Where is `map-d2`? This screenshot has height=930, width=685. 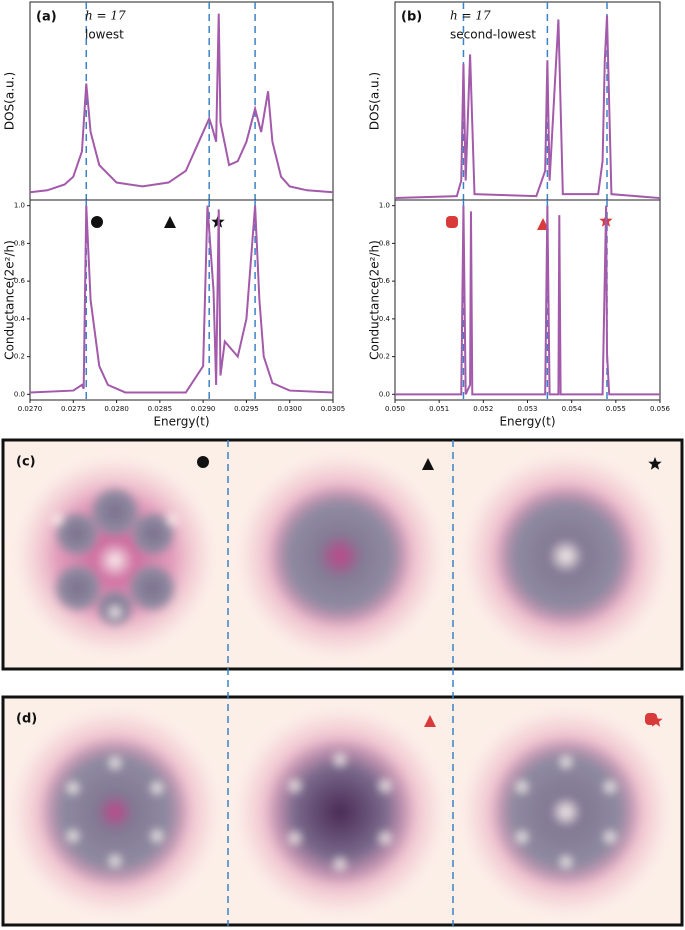
map-d2 is located at coordinates (340, 812).